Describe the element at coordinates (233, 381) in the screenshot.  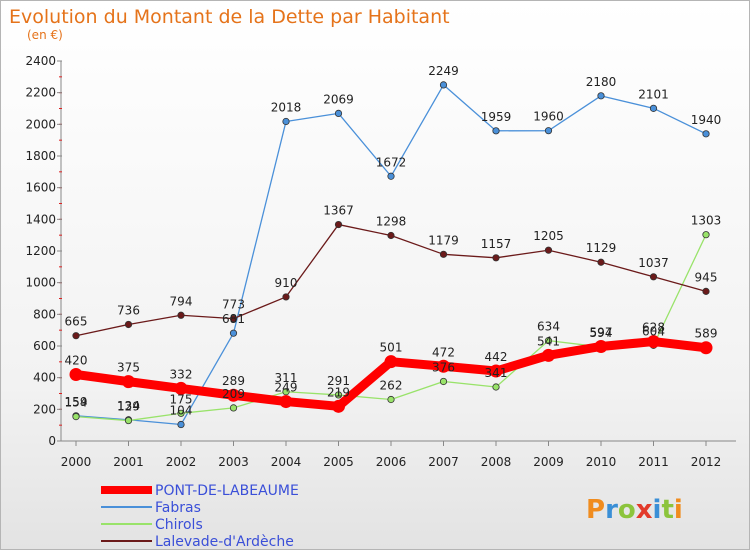
I see `data-label-pont-de-labeaume: 289` at that location.